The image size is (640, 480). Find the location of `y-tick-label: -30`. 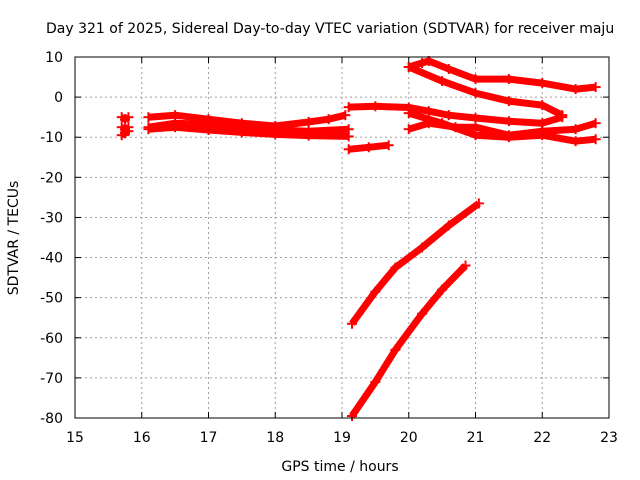

y-tick-label: -30 is located at coordinates (51, 218).